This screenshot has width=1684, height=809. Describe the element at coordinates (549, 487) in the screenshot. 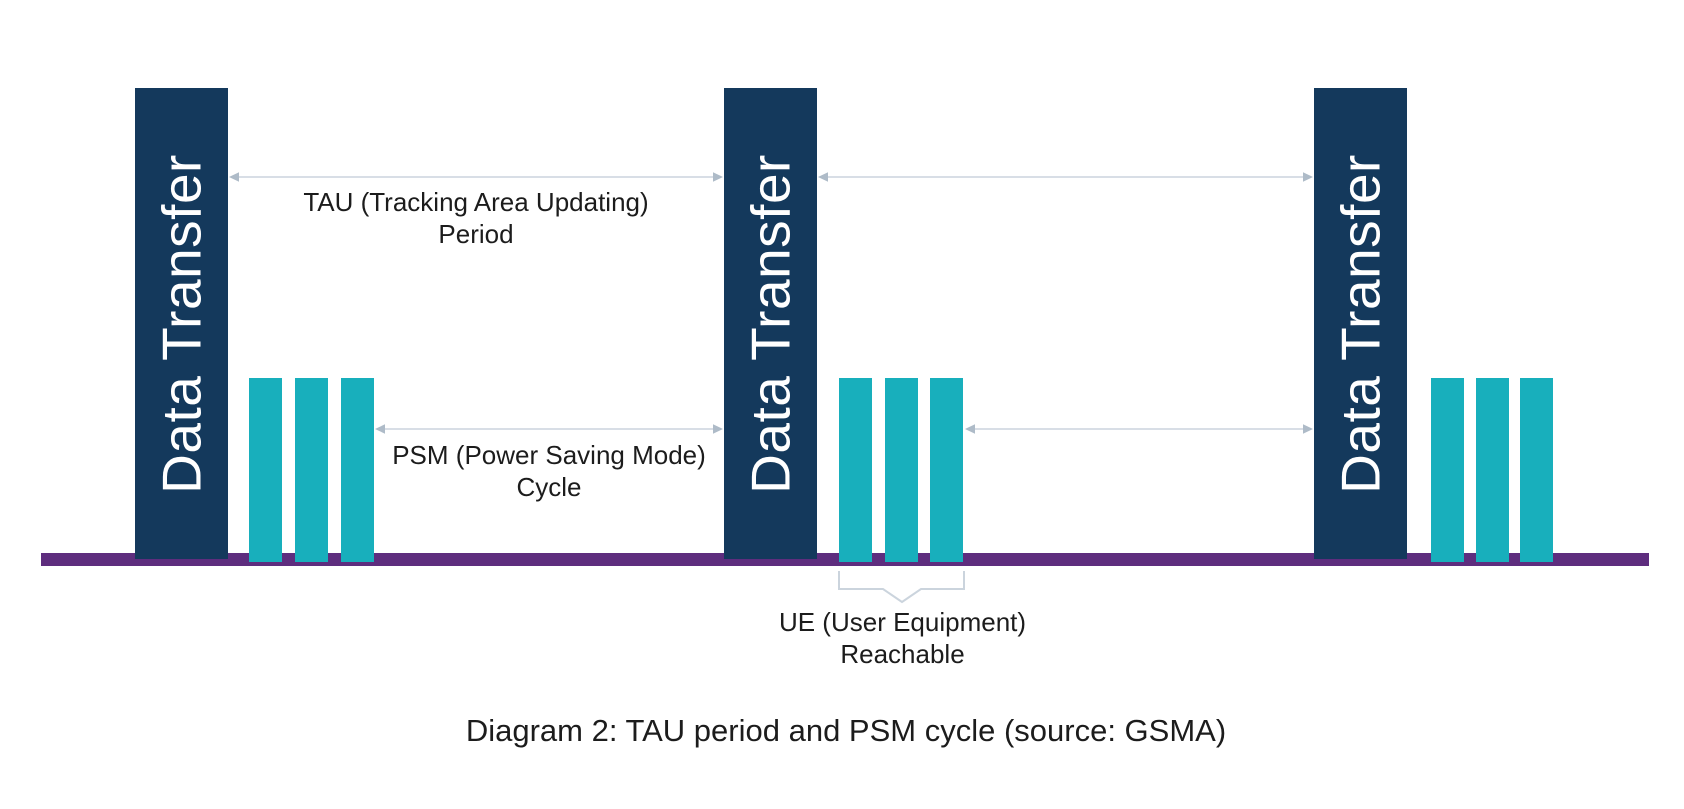

I see `psm-cycle-label-line2: Cycle` at that location.